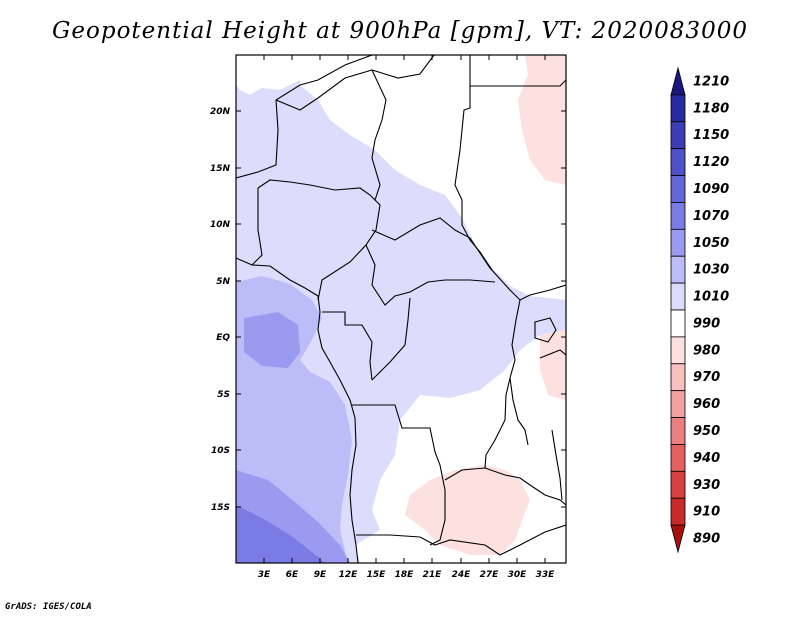 The height and width of the screenshot is (618, 800). I want to click on field-980-990-northeast, so click(542, 120).